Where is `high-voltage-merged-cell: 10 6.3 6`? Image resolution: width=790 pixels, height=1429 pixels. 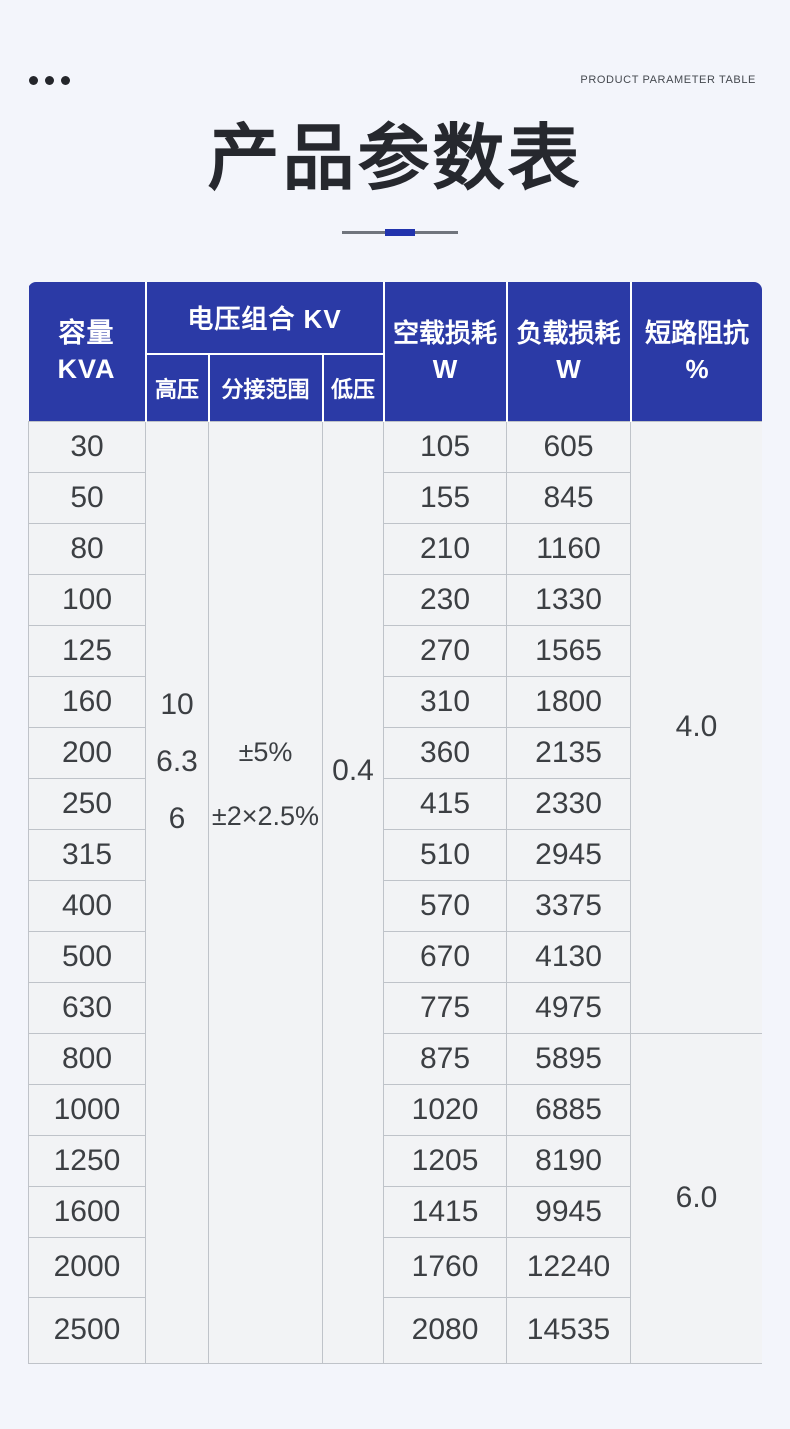 high-voltage-merged-cell: 10 6.3 6 is located at coordinates (177, 892).